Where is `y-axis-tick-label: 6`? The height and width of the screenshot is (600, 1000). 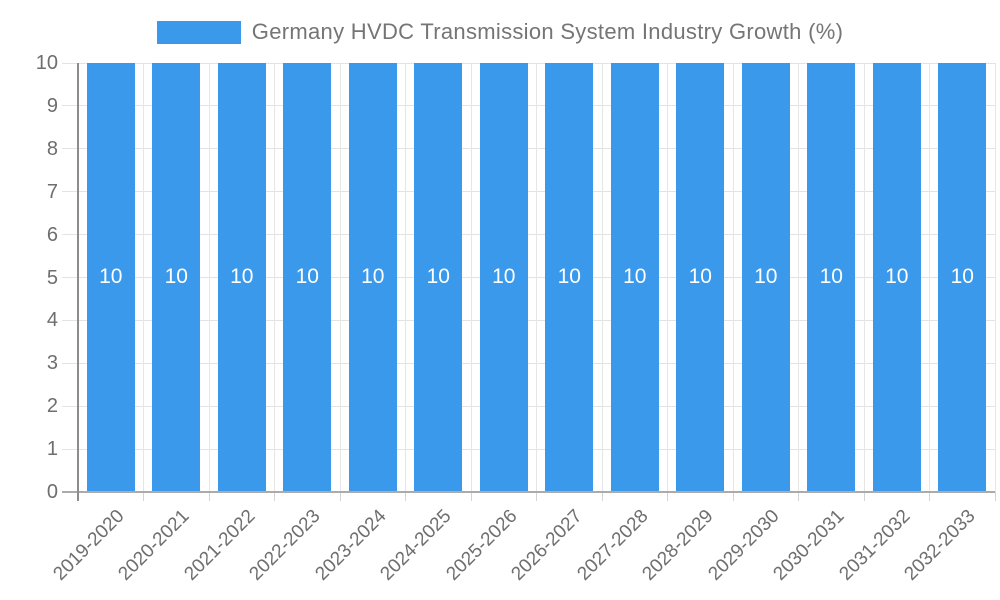
y-axis-tick-label: 6 is located at coordinates (52, 234).